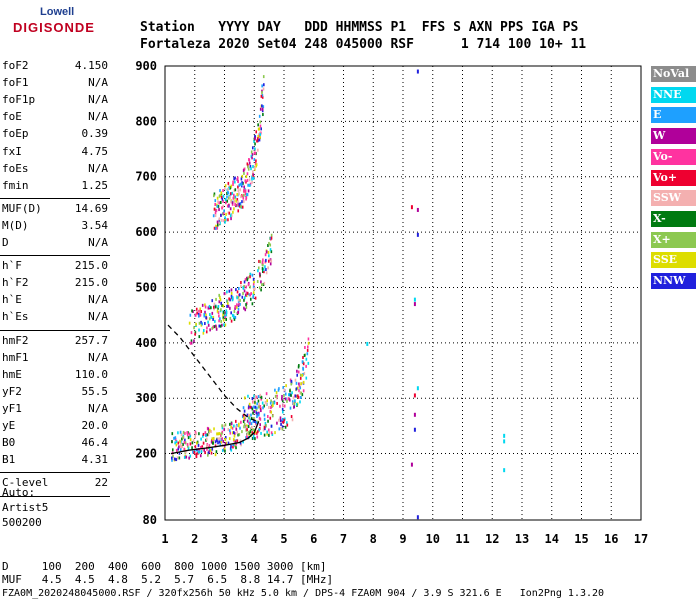 Image resolution: width=700 pixels, height=600 pixels. Describe the element at coordinates (15, 83) in the screenshot. I see `param-label: foF1` at that location.